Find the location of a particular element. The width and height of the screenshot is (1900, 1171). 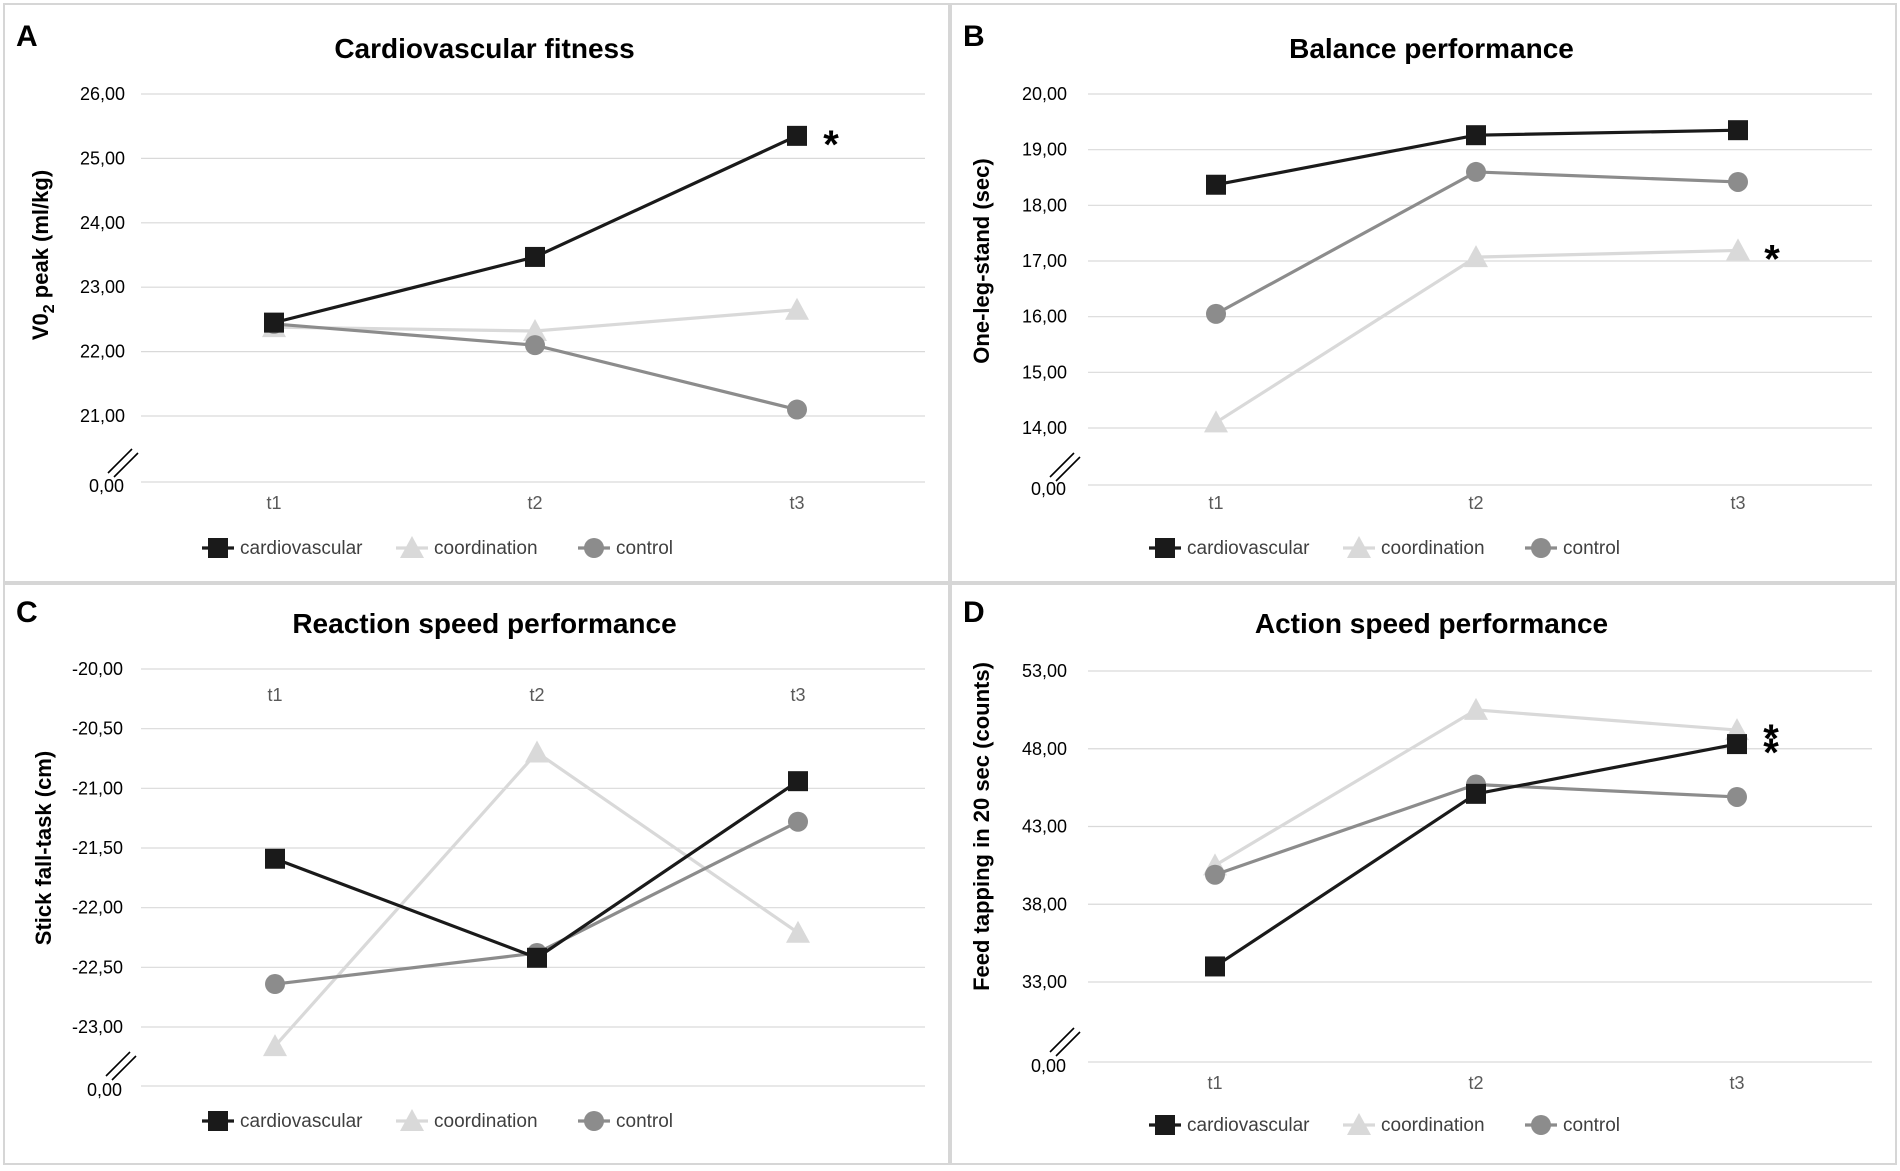

y-tick-label: -22,00 is located at coordinates (97, 908).